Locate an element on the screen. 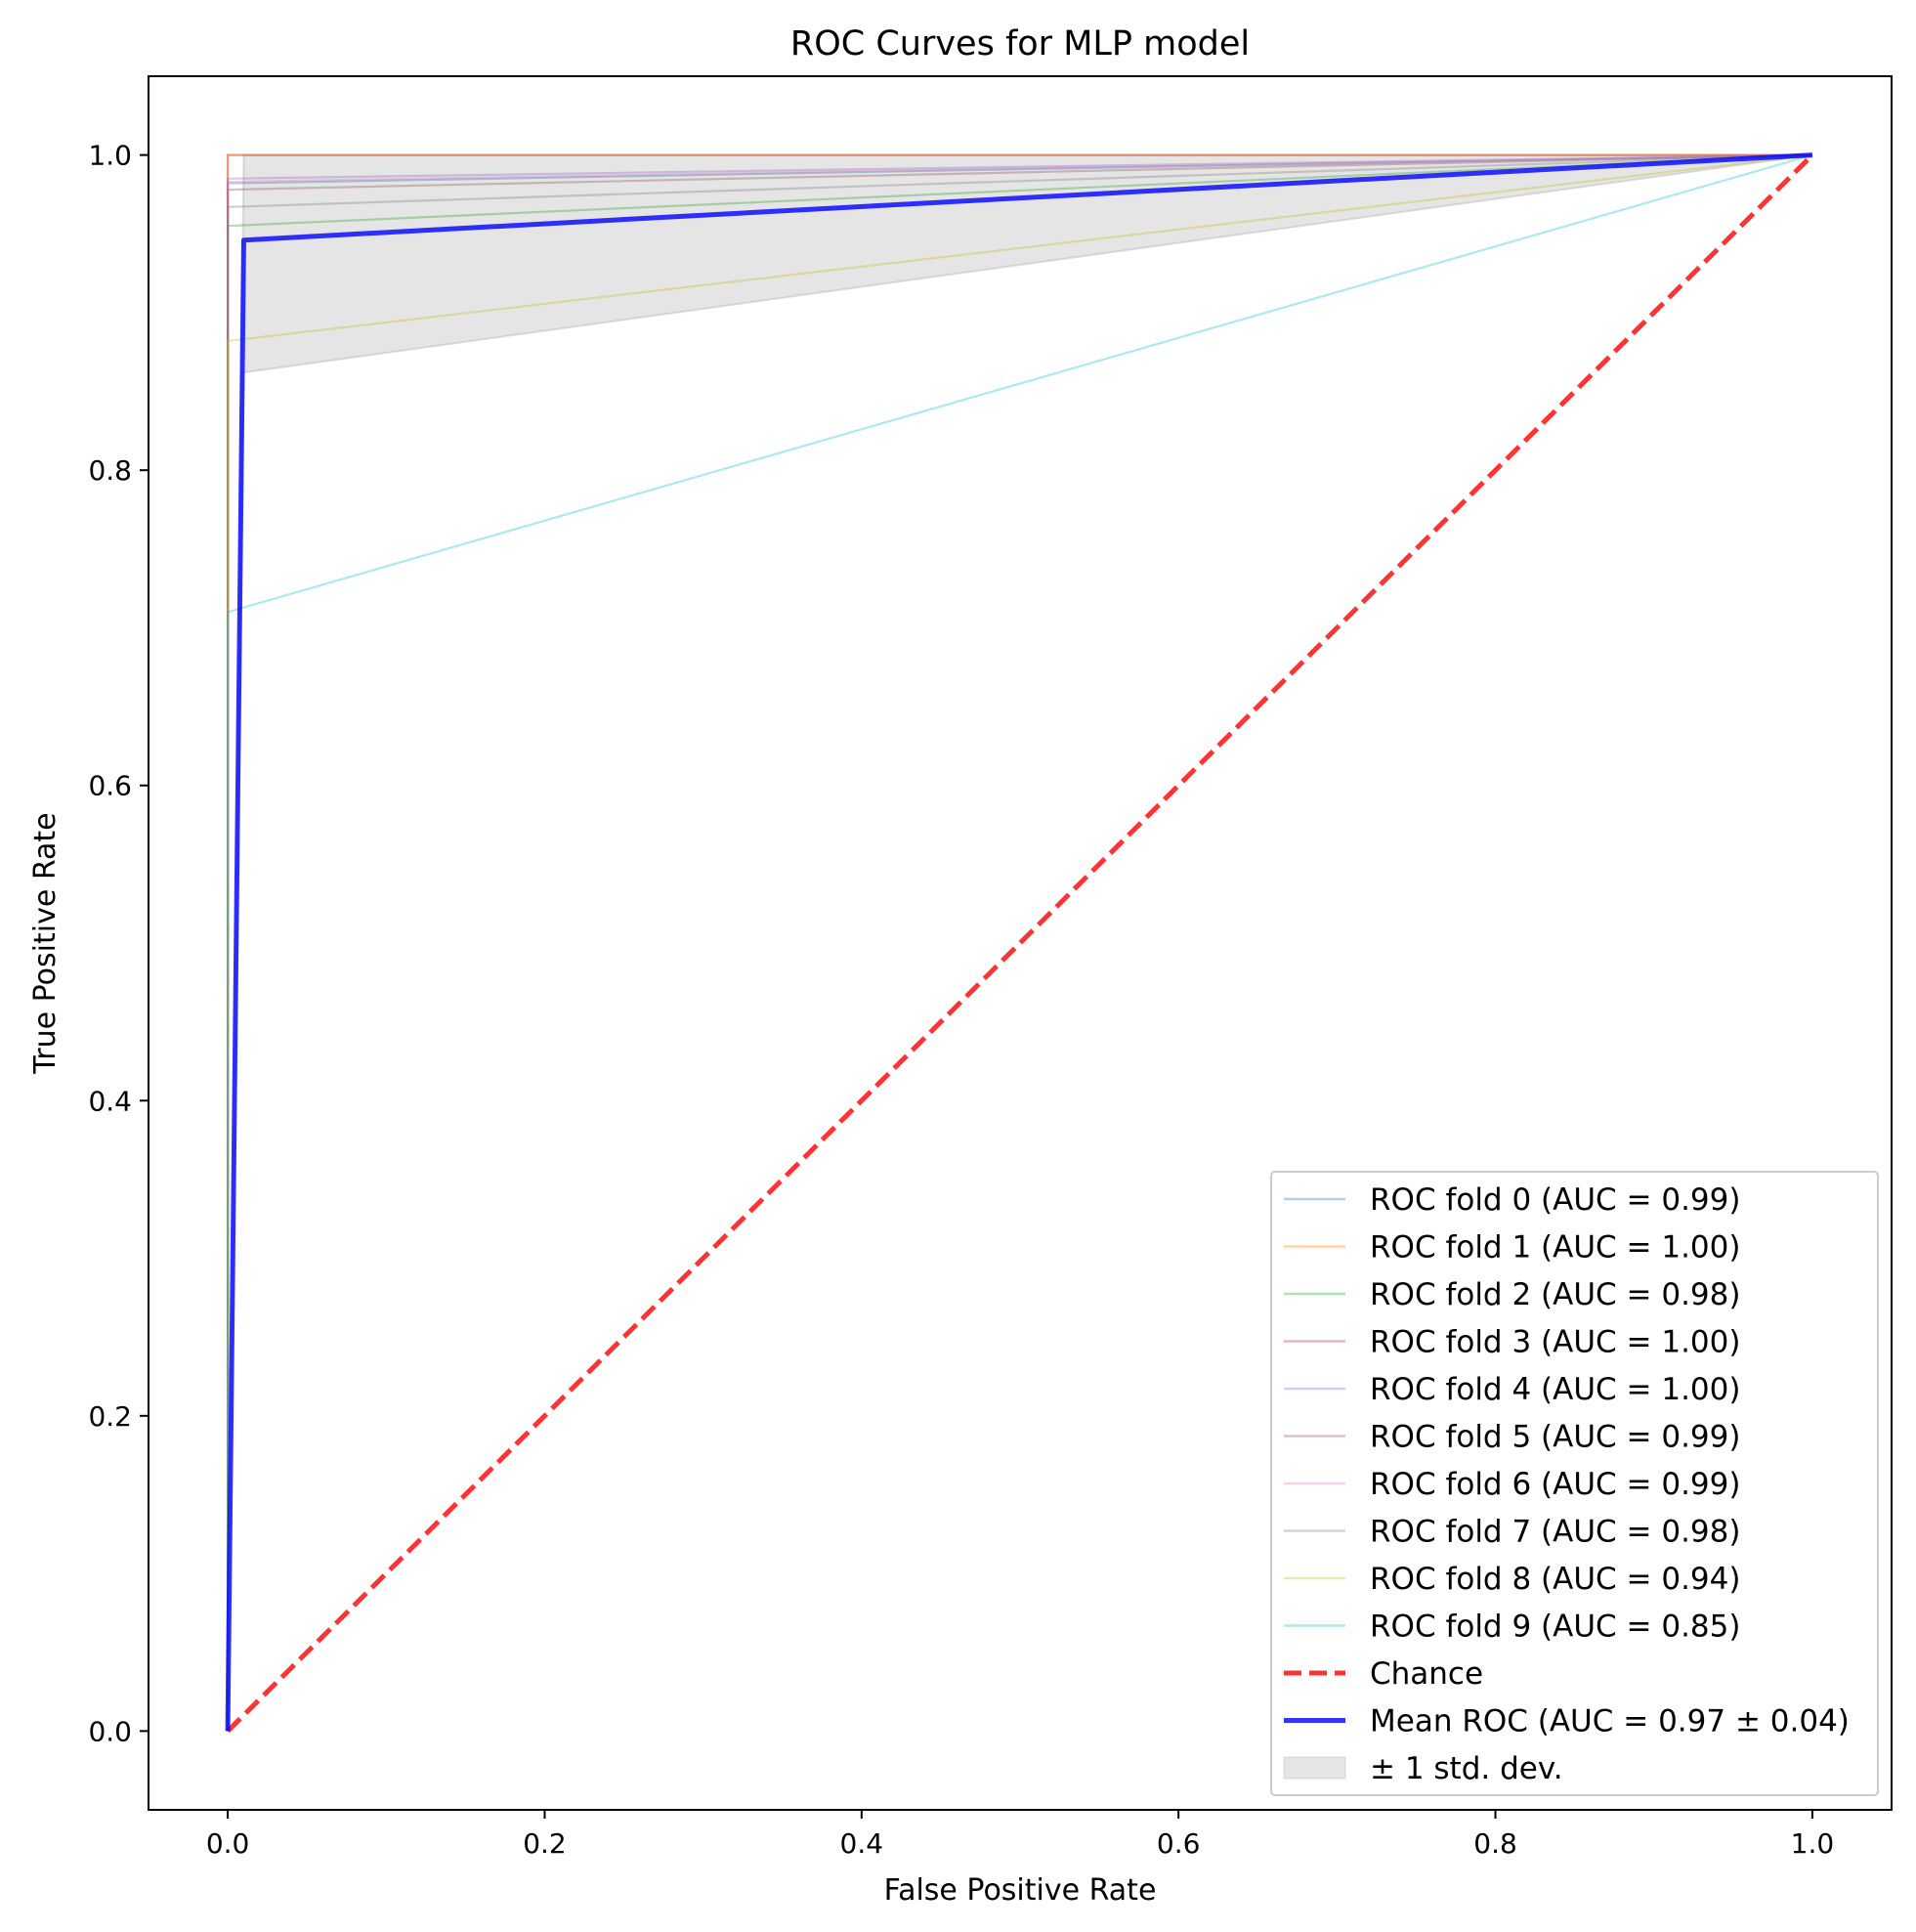  legend-label: Chance is located at coordinates (1426, 1674).